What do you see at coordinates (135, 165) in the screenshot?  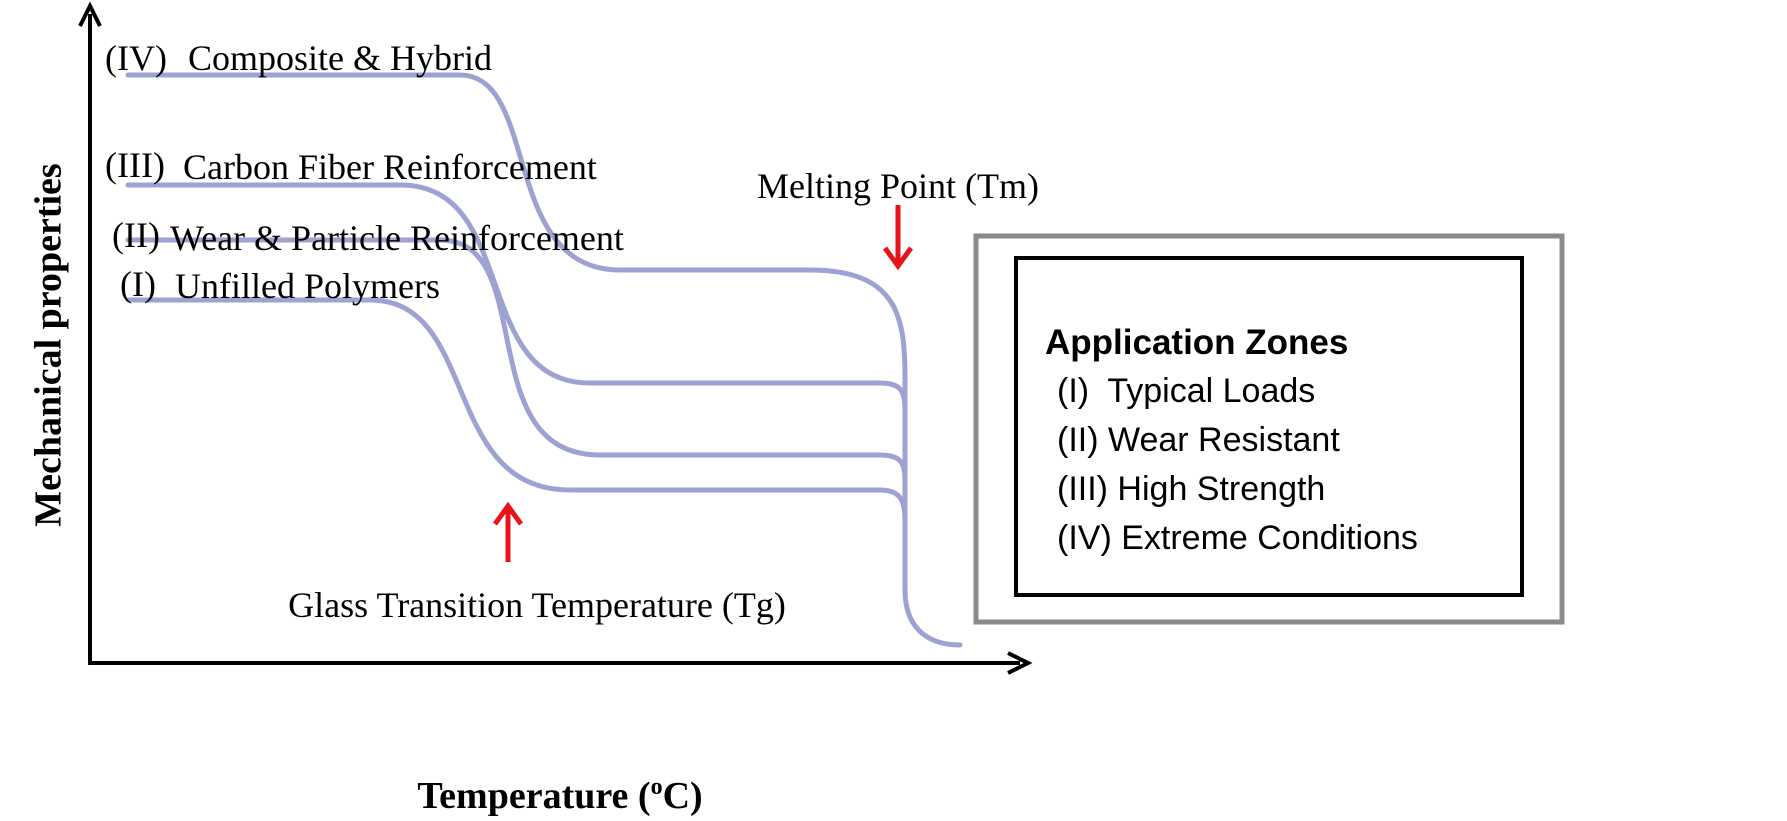 I see `curve-numeral: (III)` at bounding box center [135, 165].